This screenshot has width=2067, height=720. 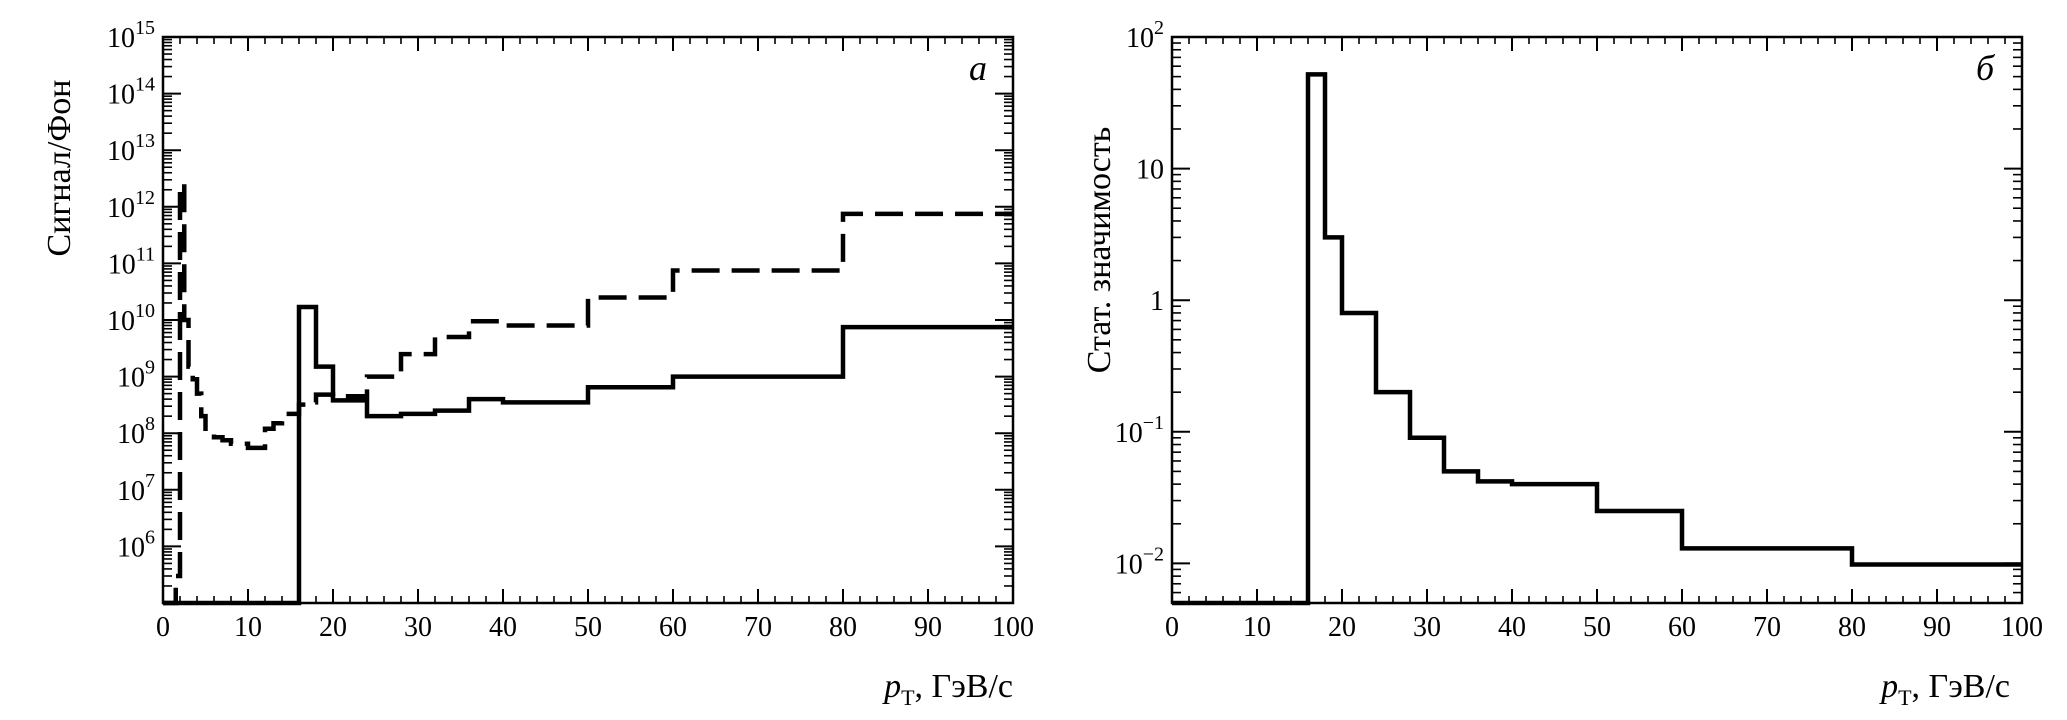 I want to click on panel-a-x-axis-title: pT, ГэВ/с, so click(x=947, y=689).